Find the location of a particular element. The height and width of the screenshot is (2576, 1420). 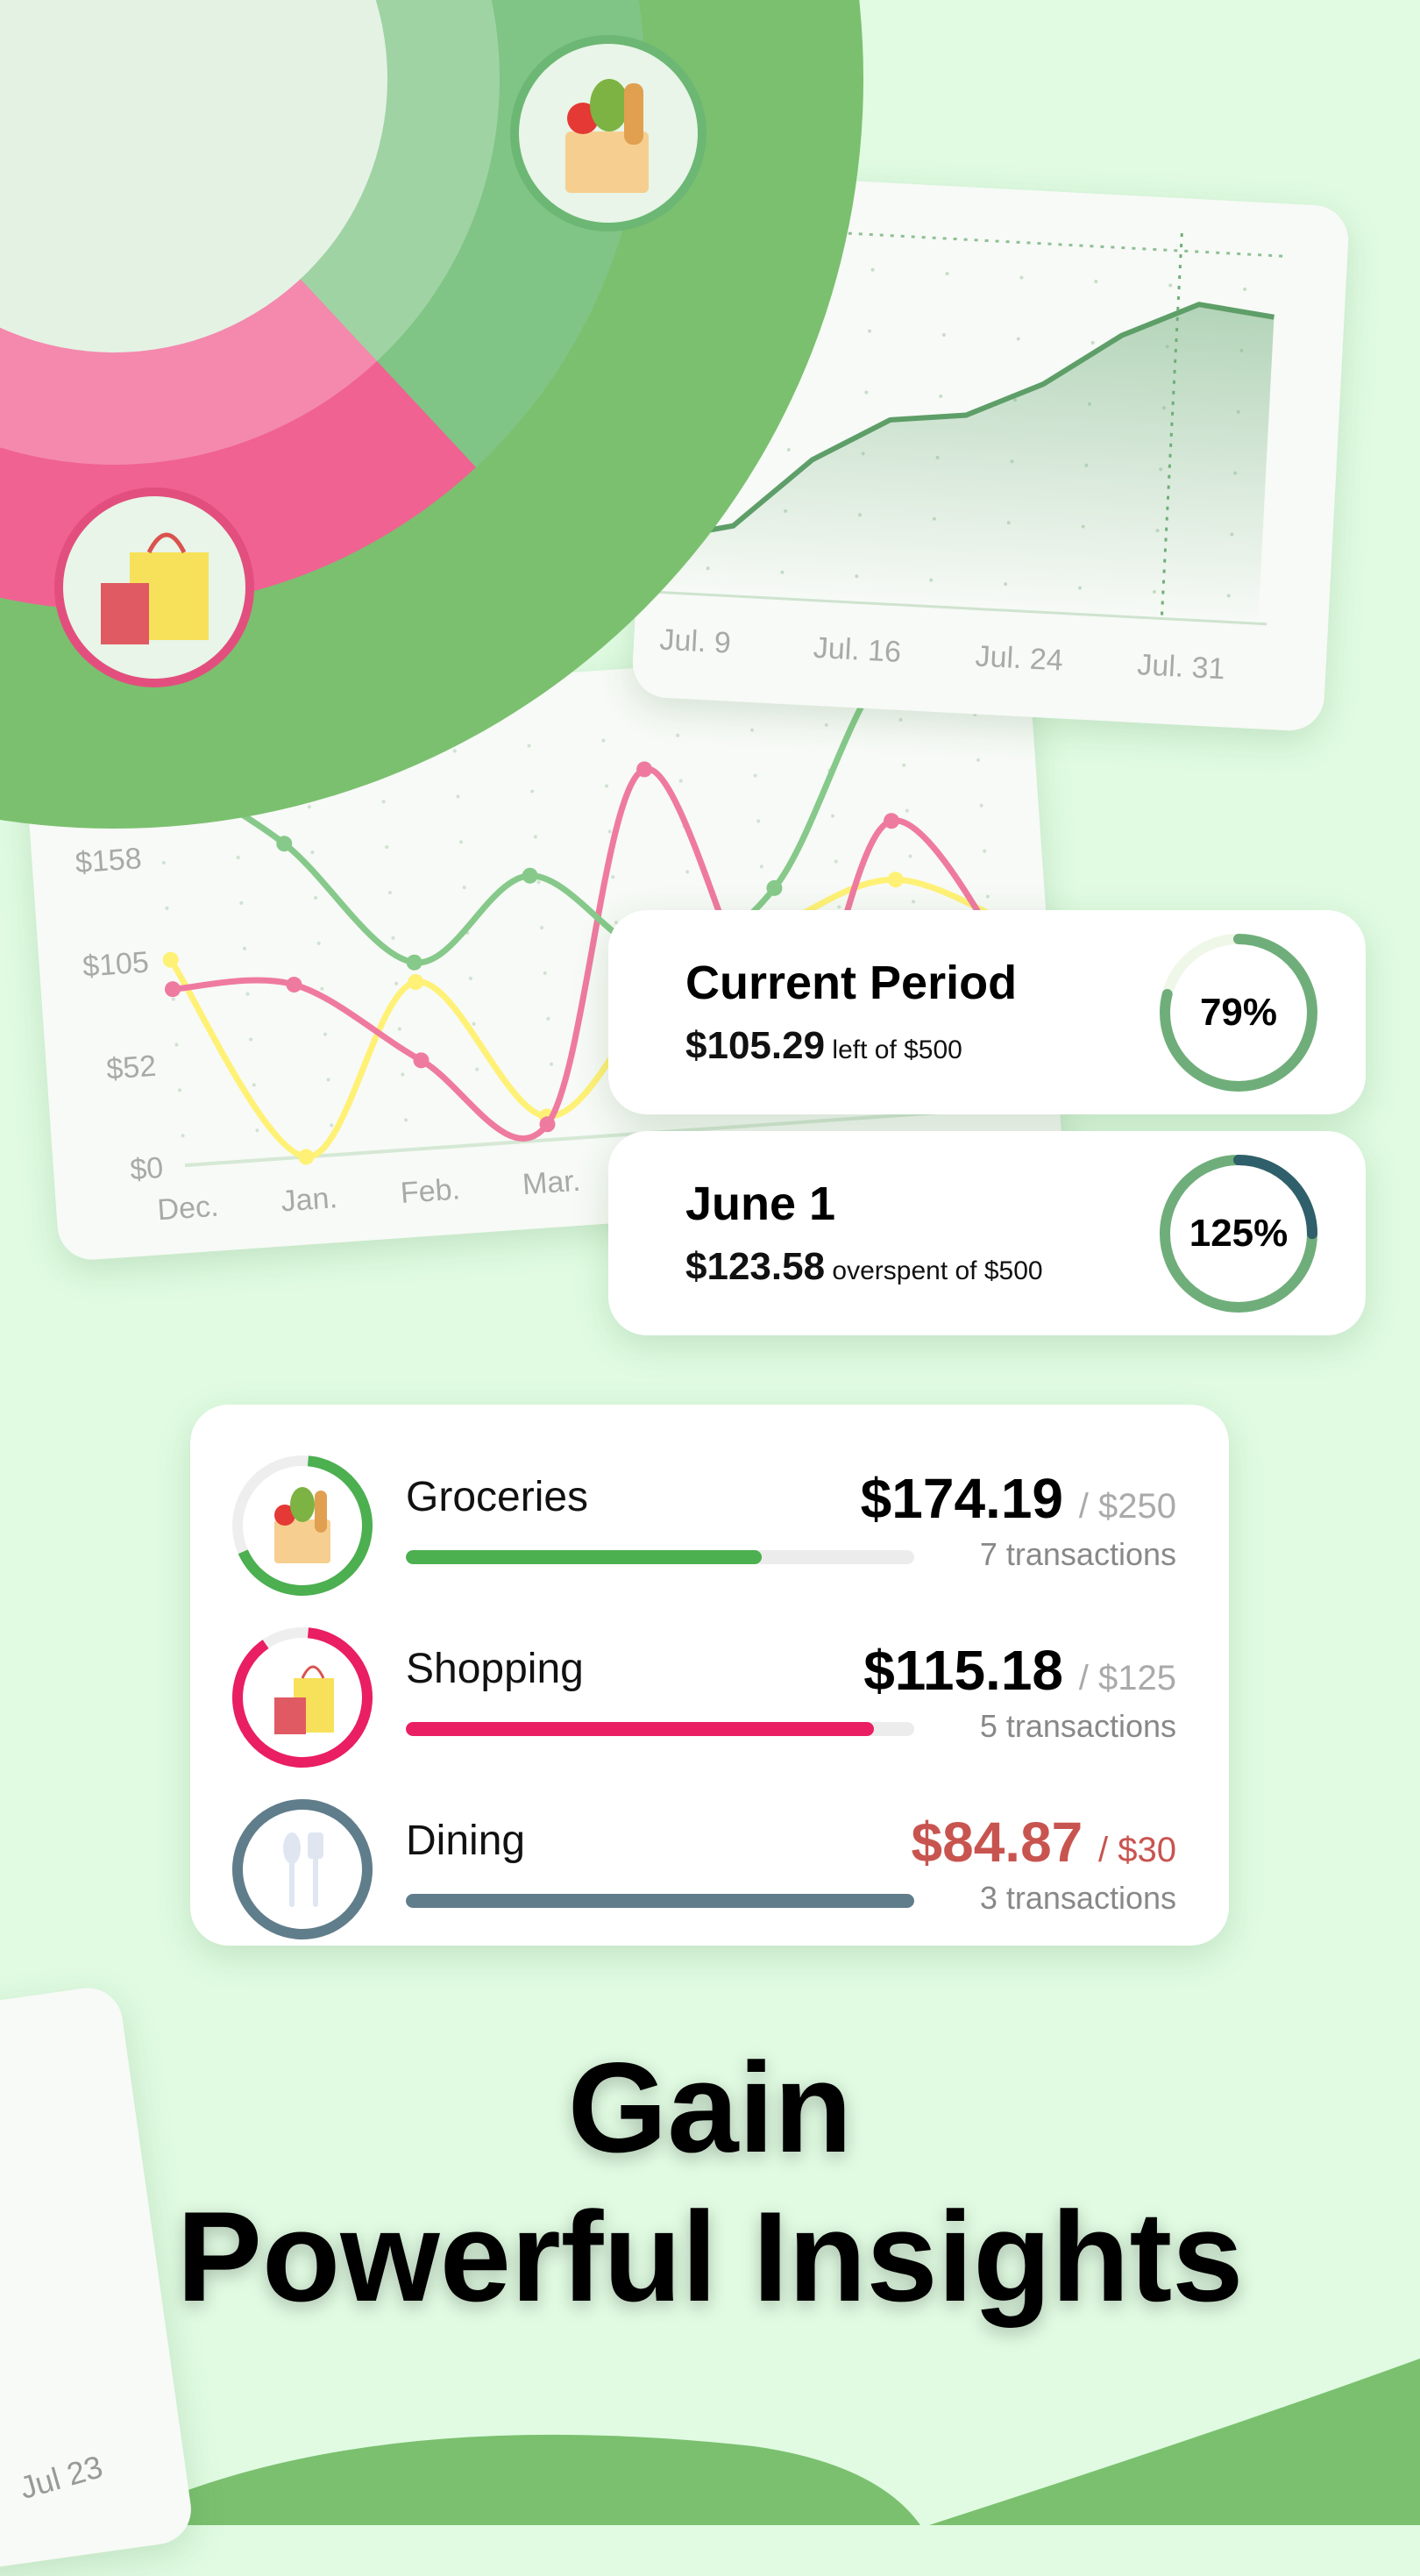

category-amount-group: $115.18 / $125 is located at coordinates (1020, 1670).